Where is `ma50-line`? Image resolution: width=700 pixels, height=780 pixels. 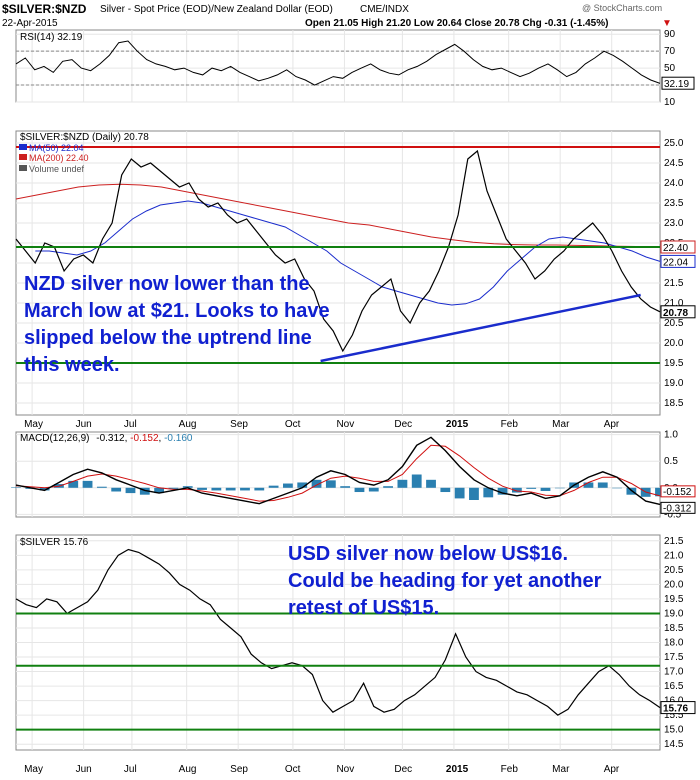 ma50-line is located at coordinates (348, 253).